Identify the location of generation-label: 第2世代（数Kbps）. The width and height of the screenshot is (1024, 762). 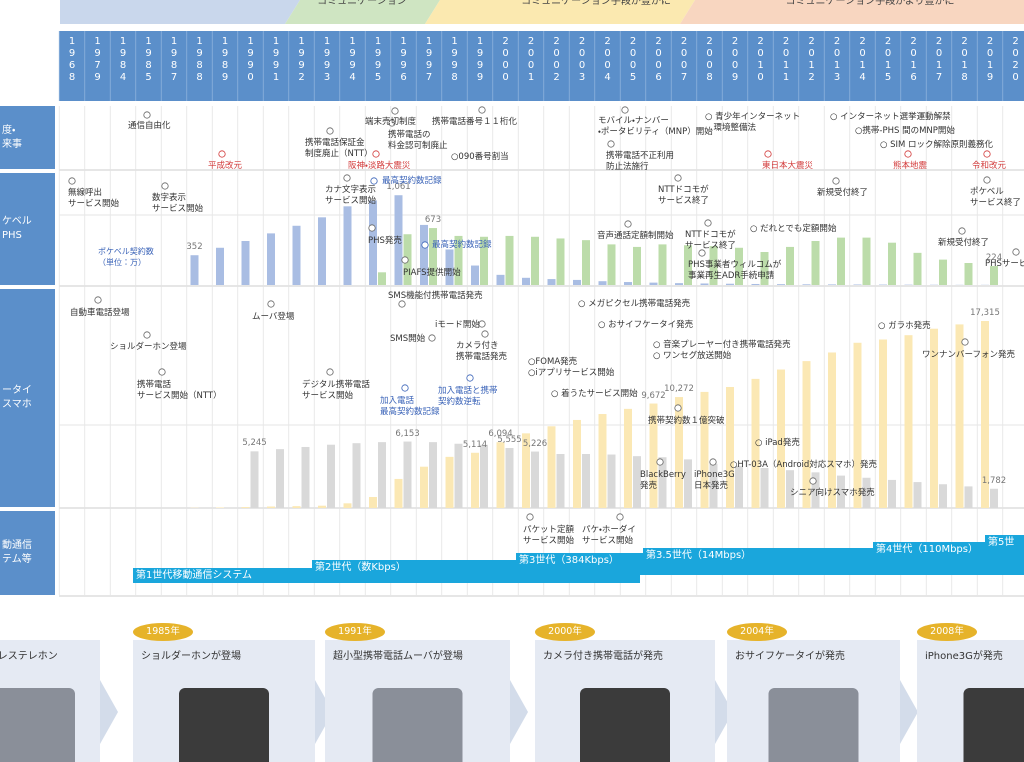
(360, 567).